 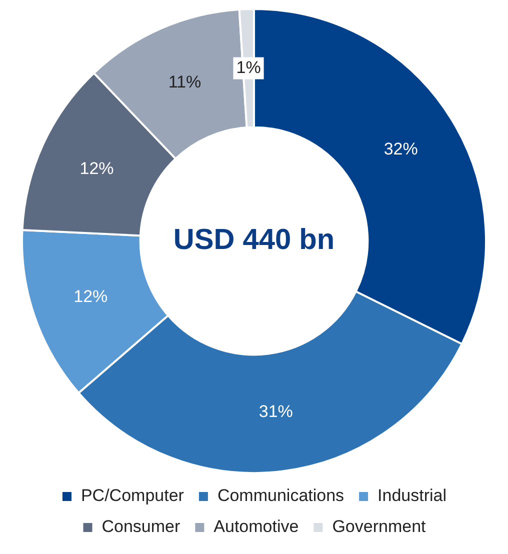 What do you see at coordinates (141, 526) in the screenshot?
I see `legend-label: Consumer` at bounding box center [141, 526].